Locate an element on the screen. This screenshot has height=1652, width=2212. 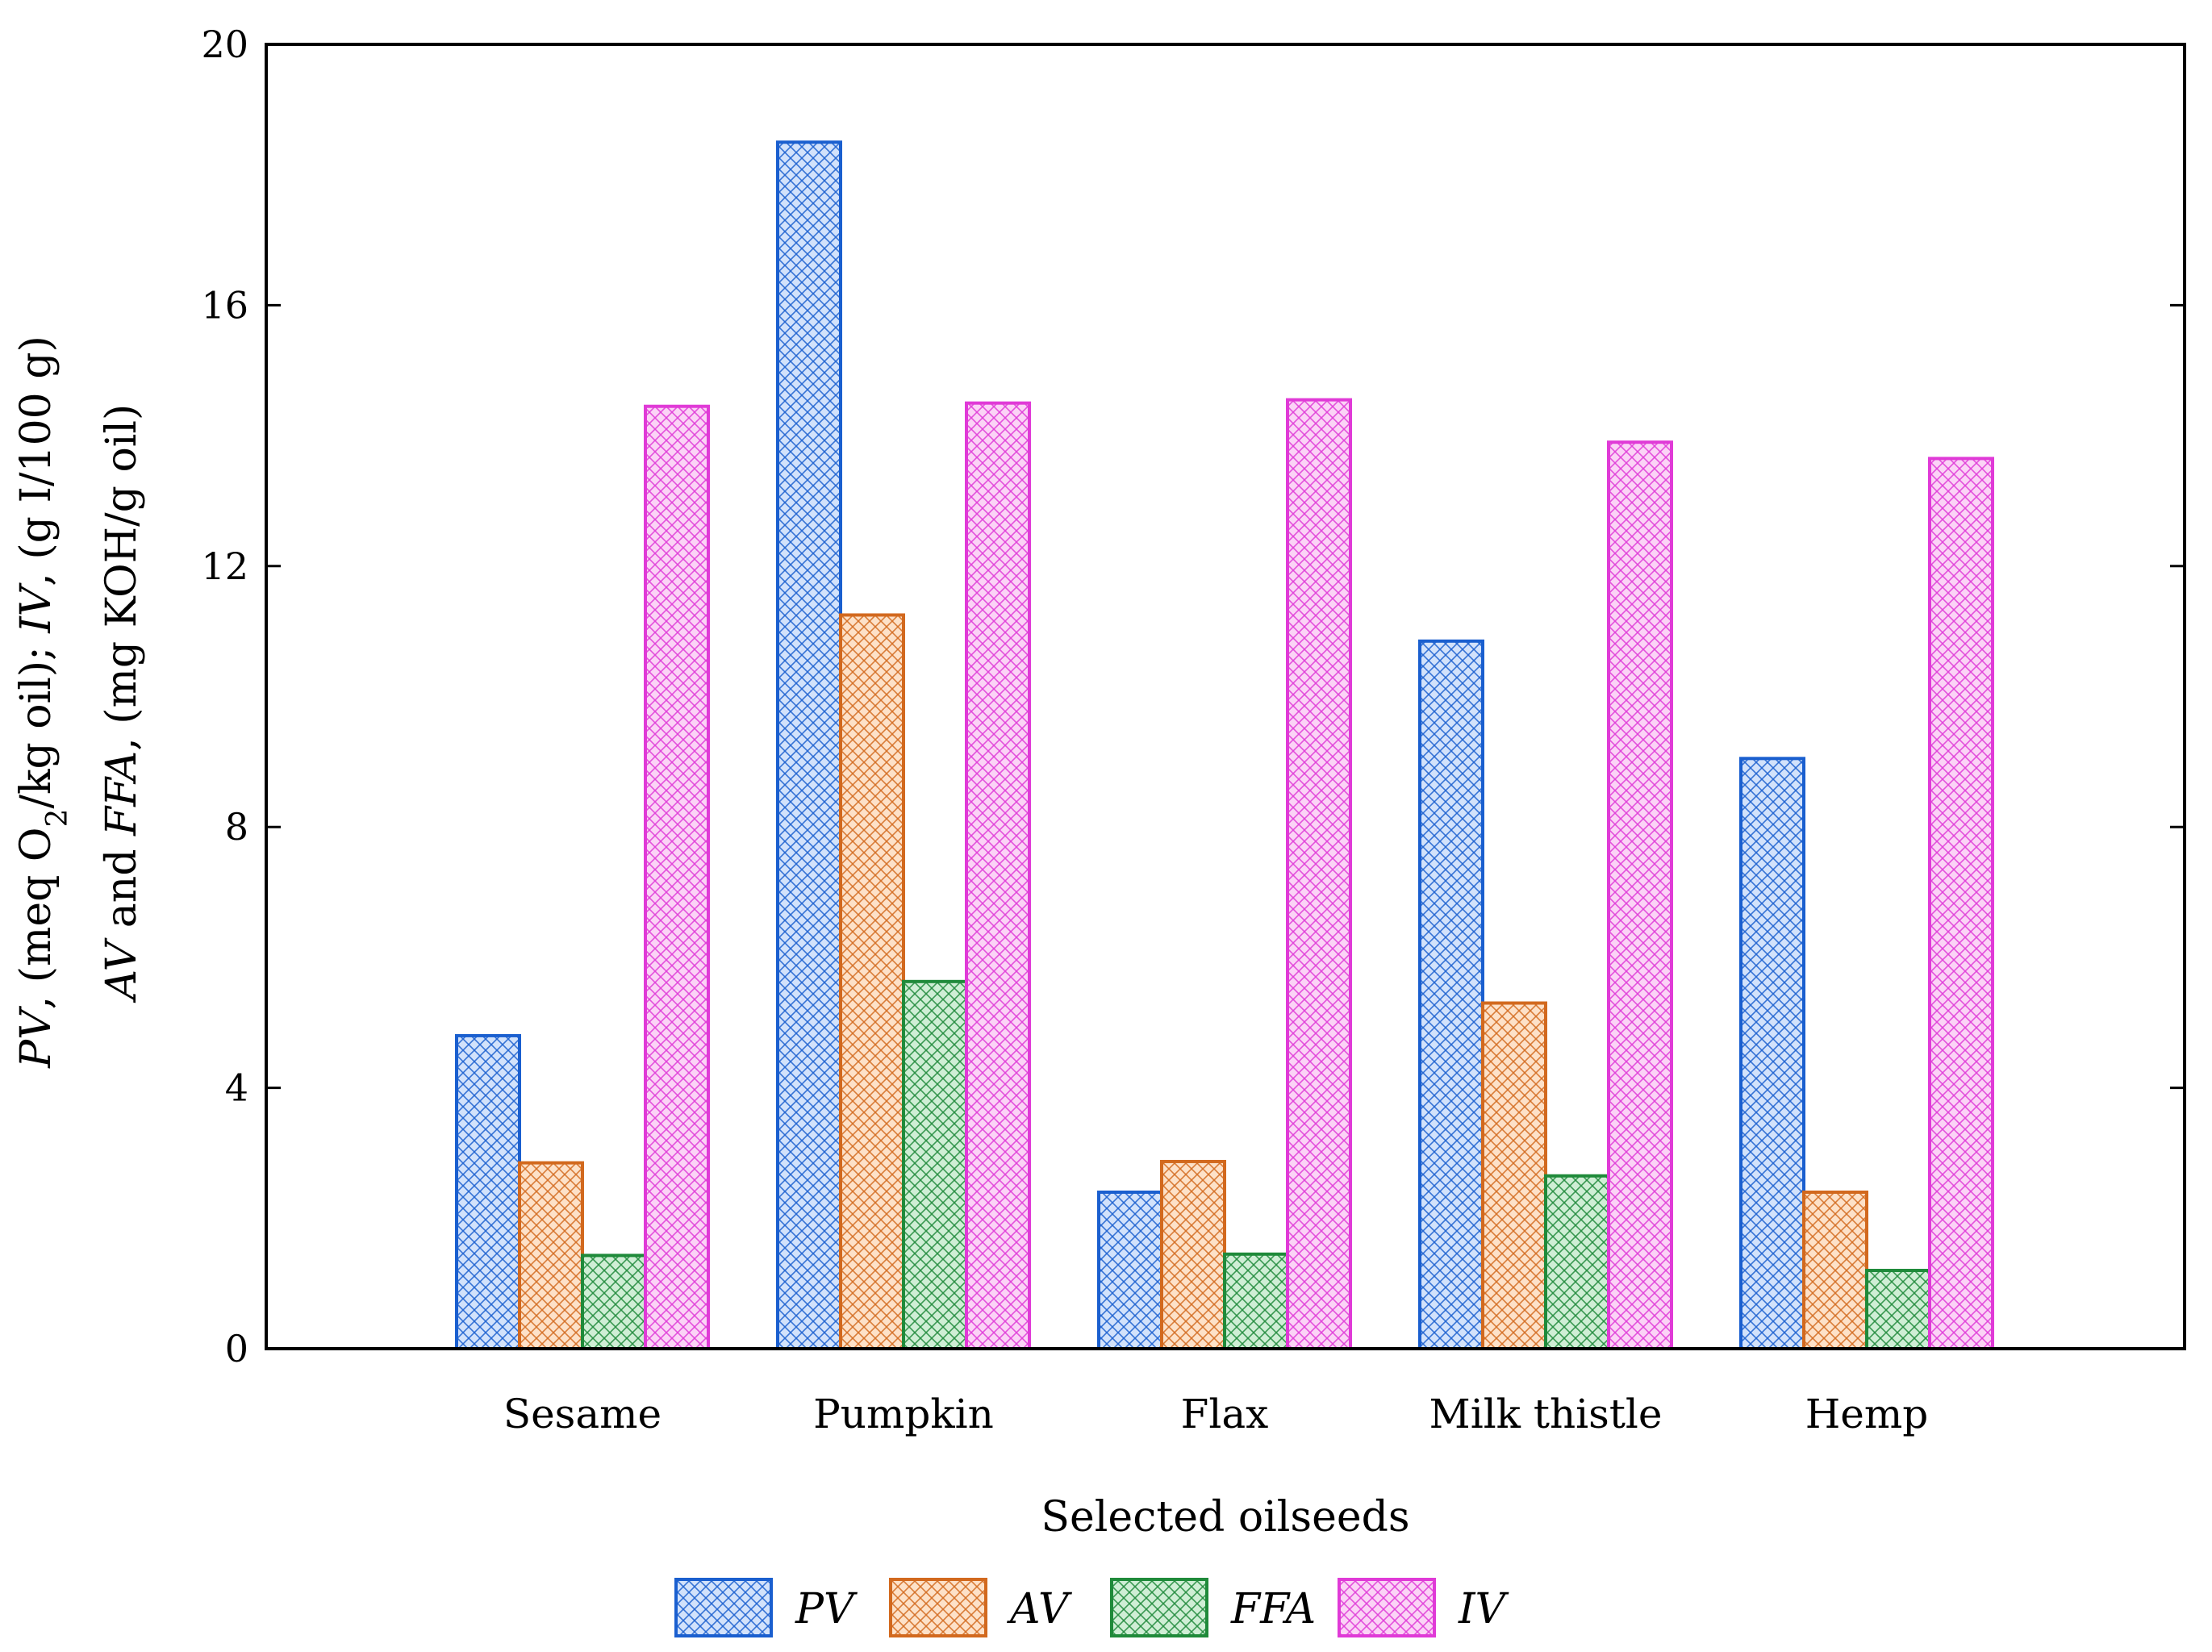
y-axis-title-line-1: PV, (meq O2/kg oil); IV, (g I/100 g) is located at coordinates (43, 702).